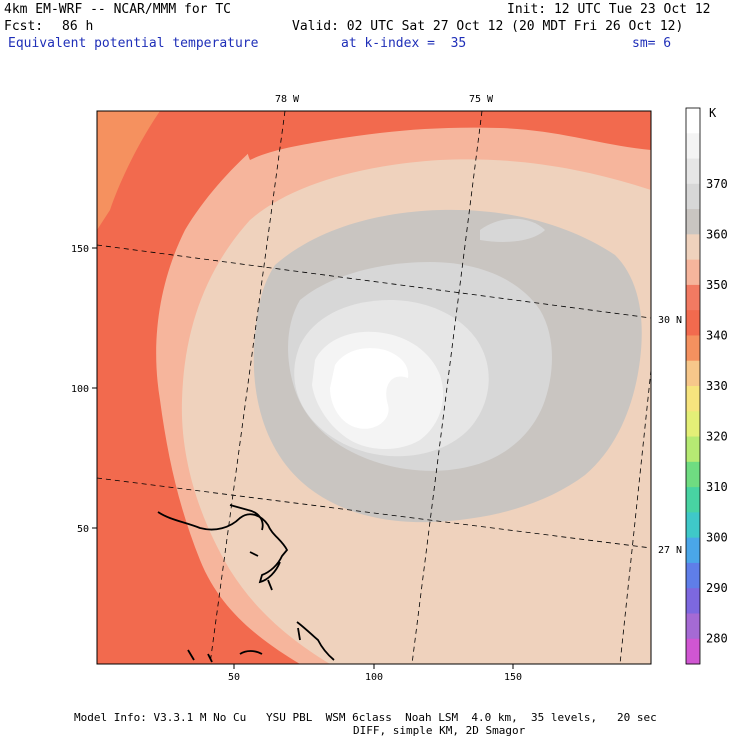 The width and height of the screenshot is (740, 740). I want to click on x-tick-label: 50, so click(234, 677).